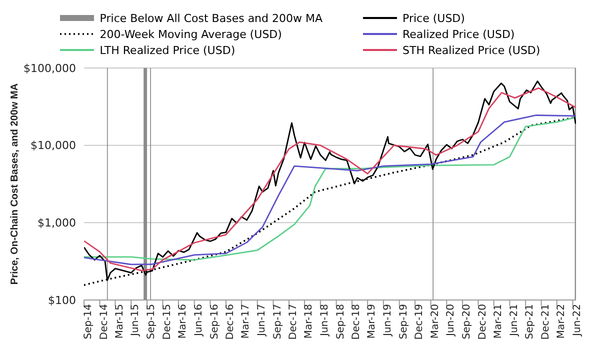 This screenshot has height=350, width=600. Describe the element at coordinates (325, 320) in the screenshot. I see `x-tick-label: Jun-18` at that location.